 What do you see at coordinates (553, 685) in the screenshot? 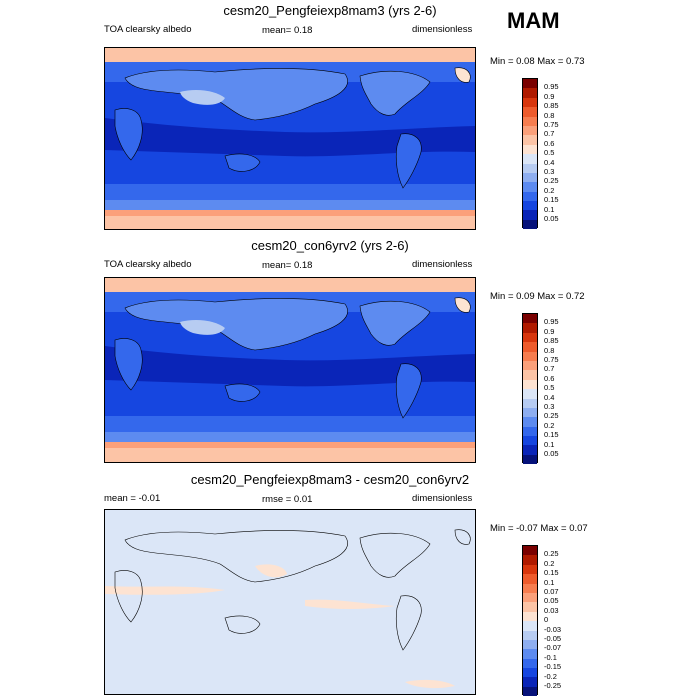
I see `colorbar-tick-label: -0.25` at bounding box center [553, 685].